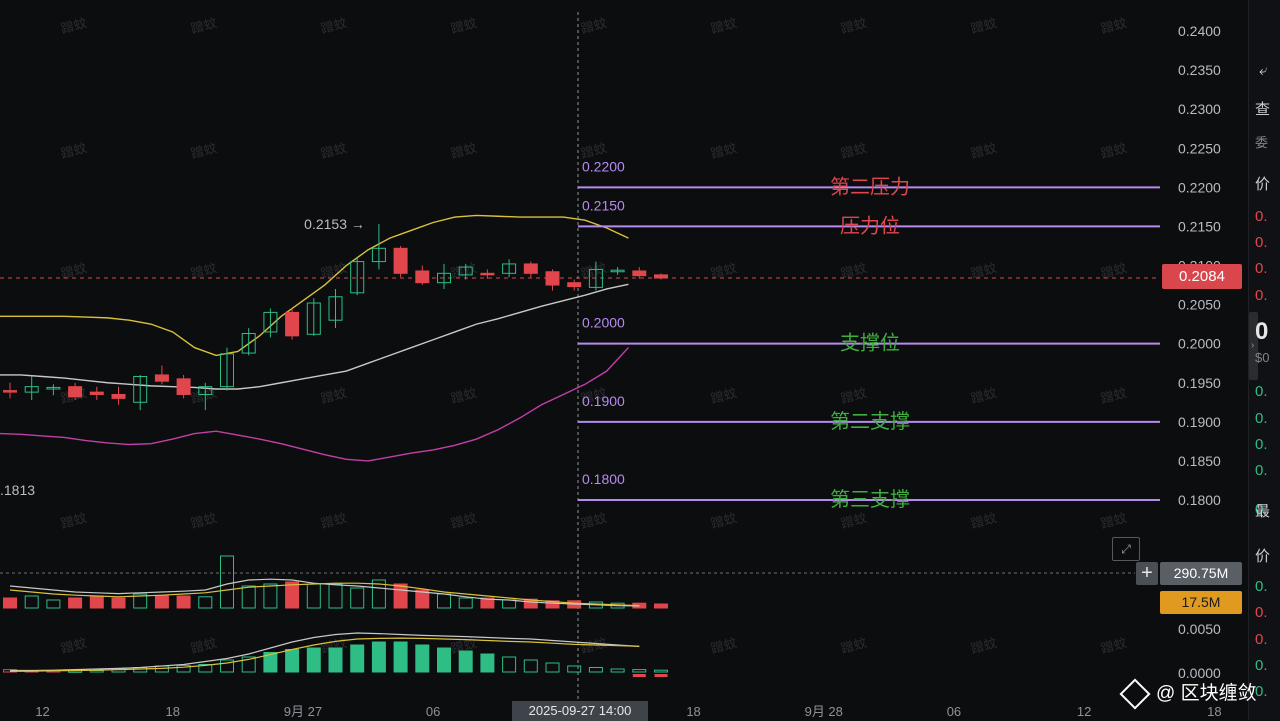  What do you see at coordinates (1147, 573) in the screenshot?
I see `add-indicator-button: +` at bounding box center [1147, 573].